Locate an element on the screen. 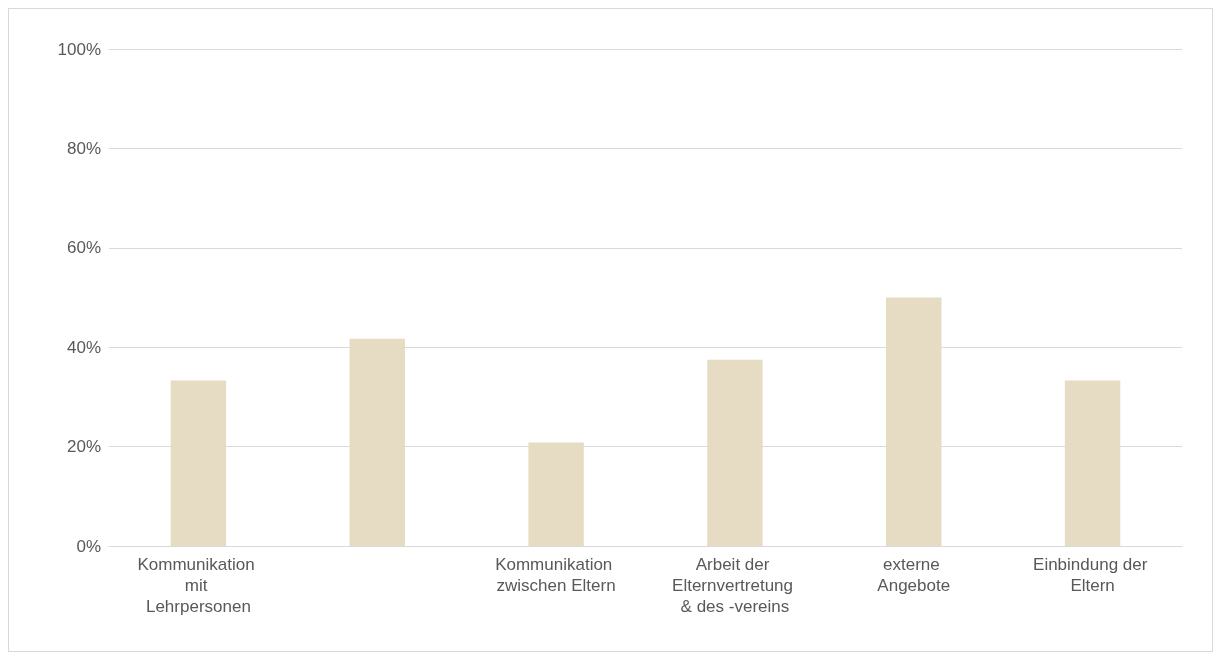 The width and height of the screenshot is (1225, 664). y-tick-label: 0% is located at coordinates (88, 546).